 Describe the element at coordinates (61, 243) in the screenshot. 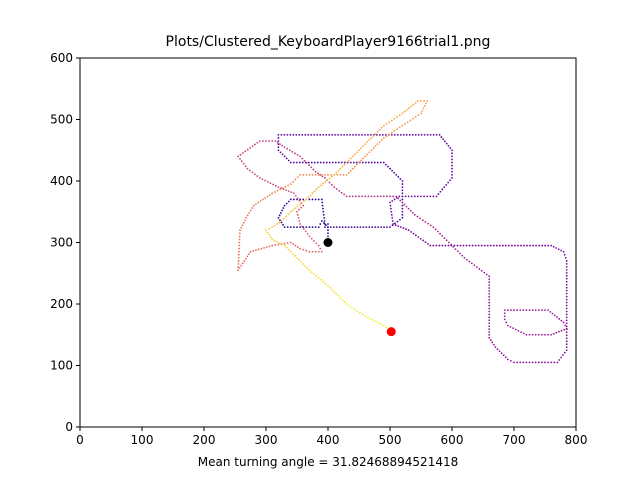

I see `y-tick-label: 300` at that location.